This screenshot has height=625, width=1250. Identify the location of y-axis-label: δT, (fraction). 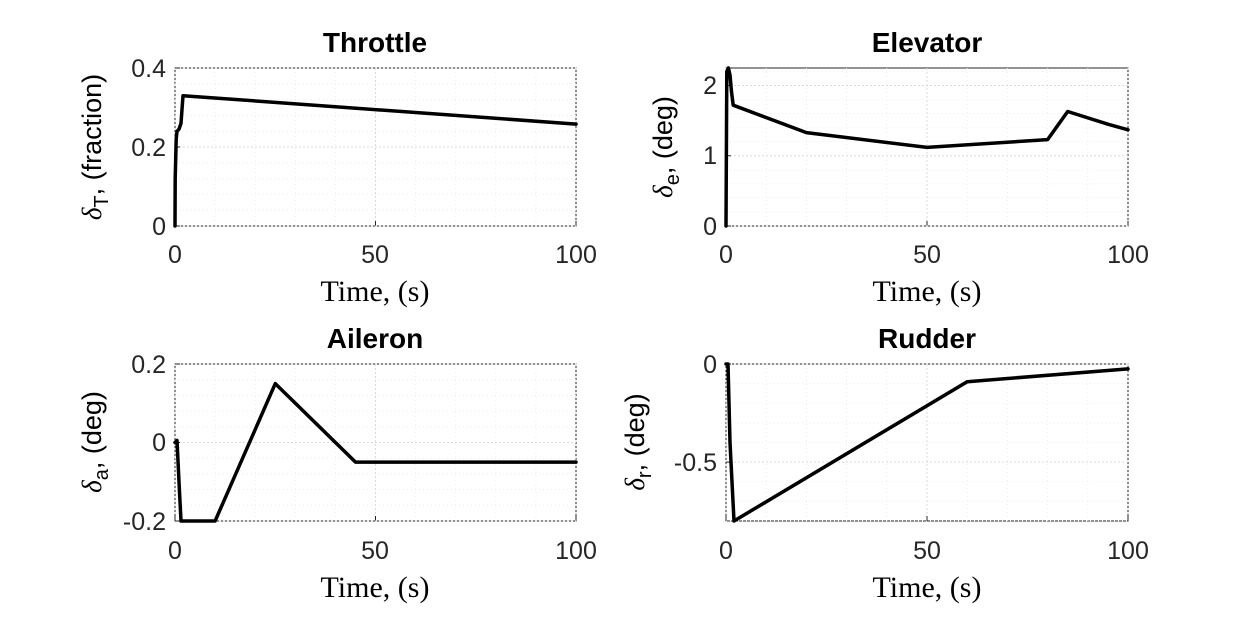
(95, 147).